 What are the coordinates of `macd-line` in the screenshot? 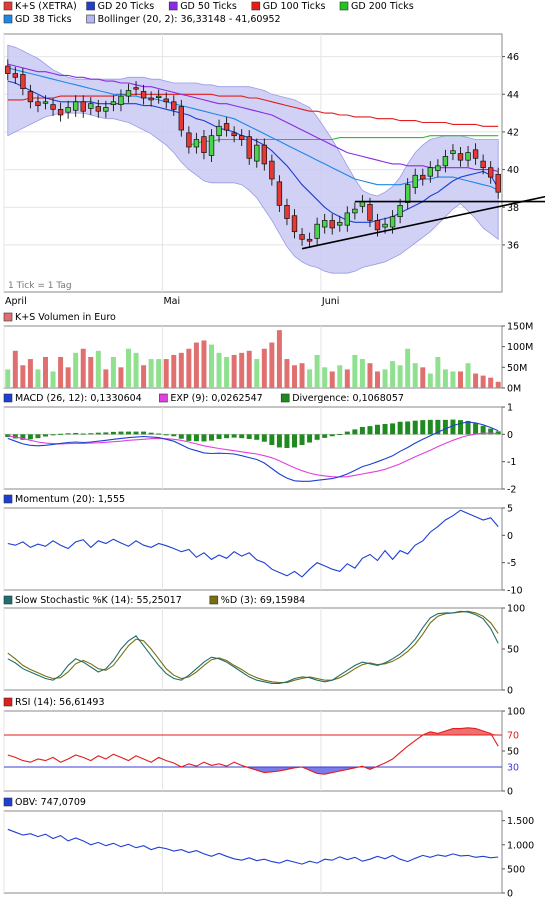 It's located at (253, 451).